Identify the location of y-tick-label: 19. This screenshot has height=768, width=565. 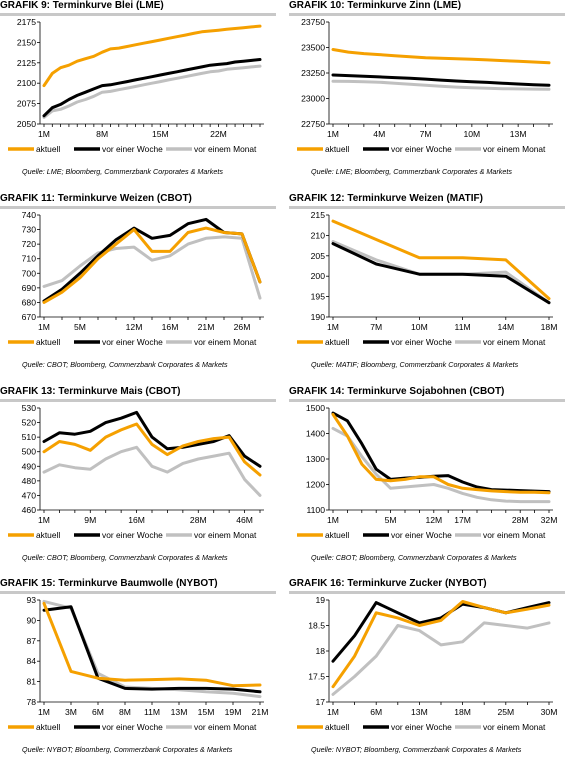
(320, 600).